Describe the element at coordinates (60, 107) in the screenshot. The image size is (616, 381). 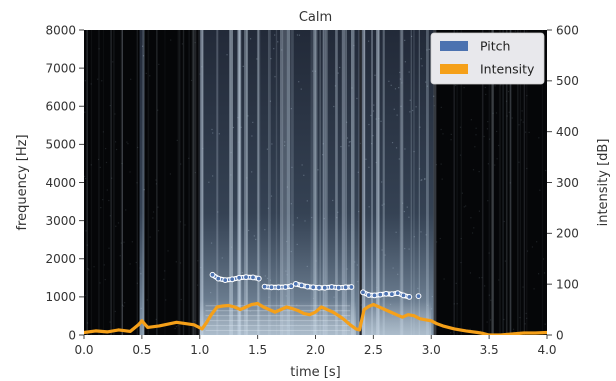
I see `y-left-tick-label: 6000` at that location.